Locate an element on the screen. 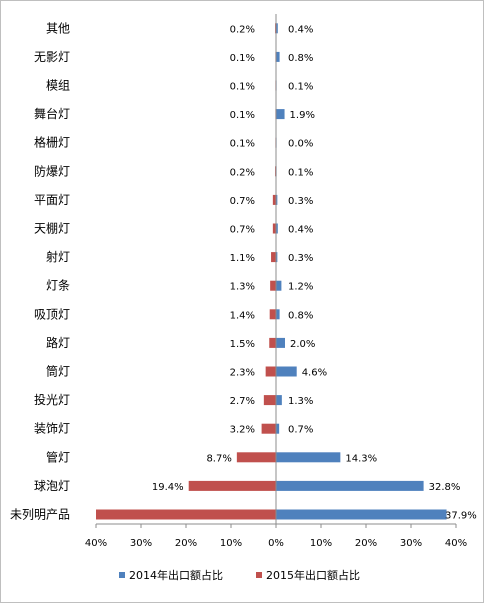  category-label: 平面灯 is located at coordinates (52, 200).